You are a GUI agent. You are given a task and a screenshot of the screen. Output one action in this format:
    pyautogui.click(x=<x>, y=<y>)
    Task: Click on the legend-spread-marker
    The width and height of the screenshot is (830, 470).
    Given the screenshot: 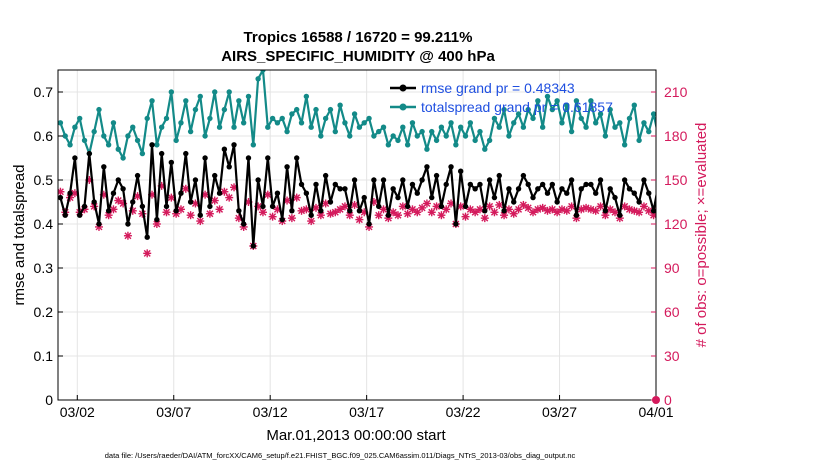 What is the action you would take?
    pyautogui.click(x=403, y=107)
    